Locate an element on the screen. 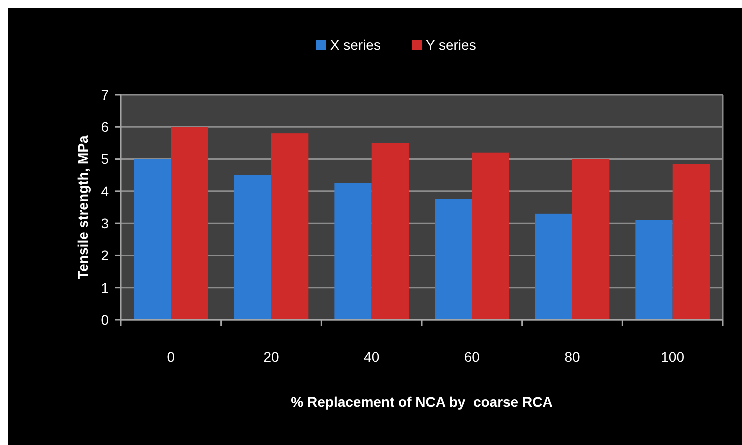  y-tick-label: 4 is located at coordinates (105, 191).